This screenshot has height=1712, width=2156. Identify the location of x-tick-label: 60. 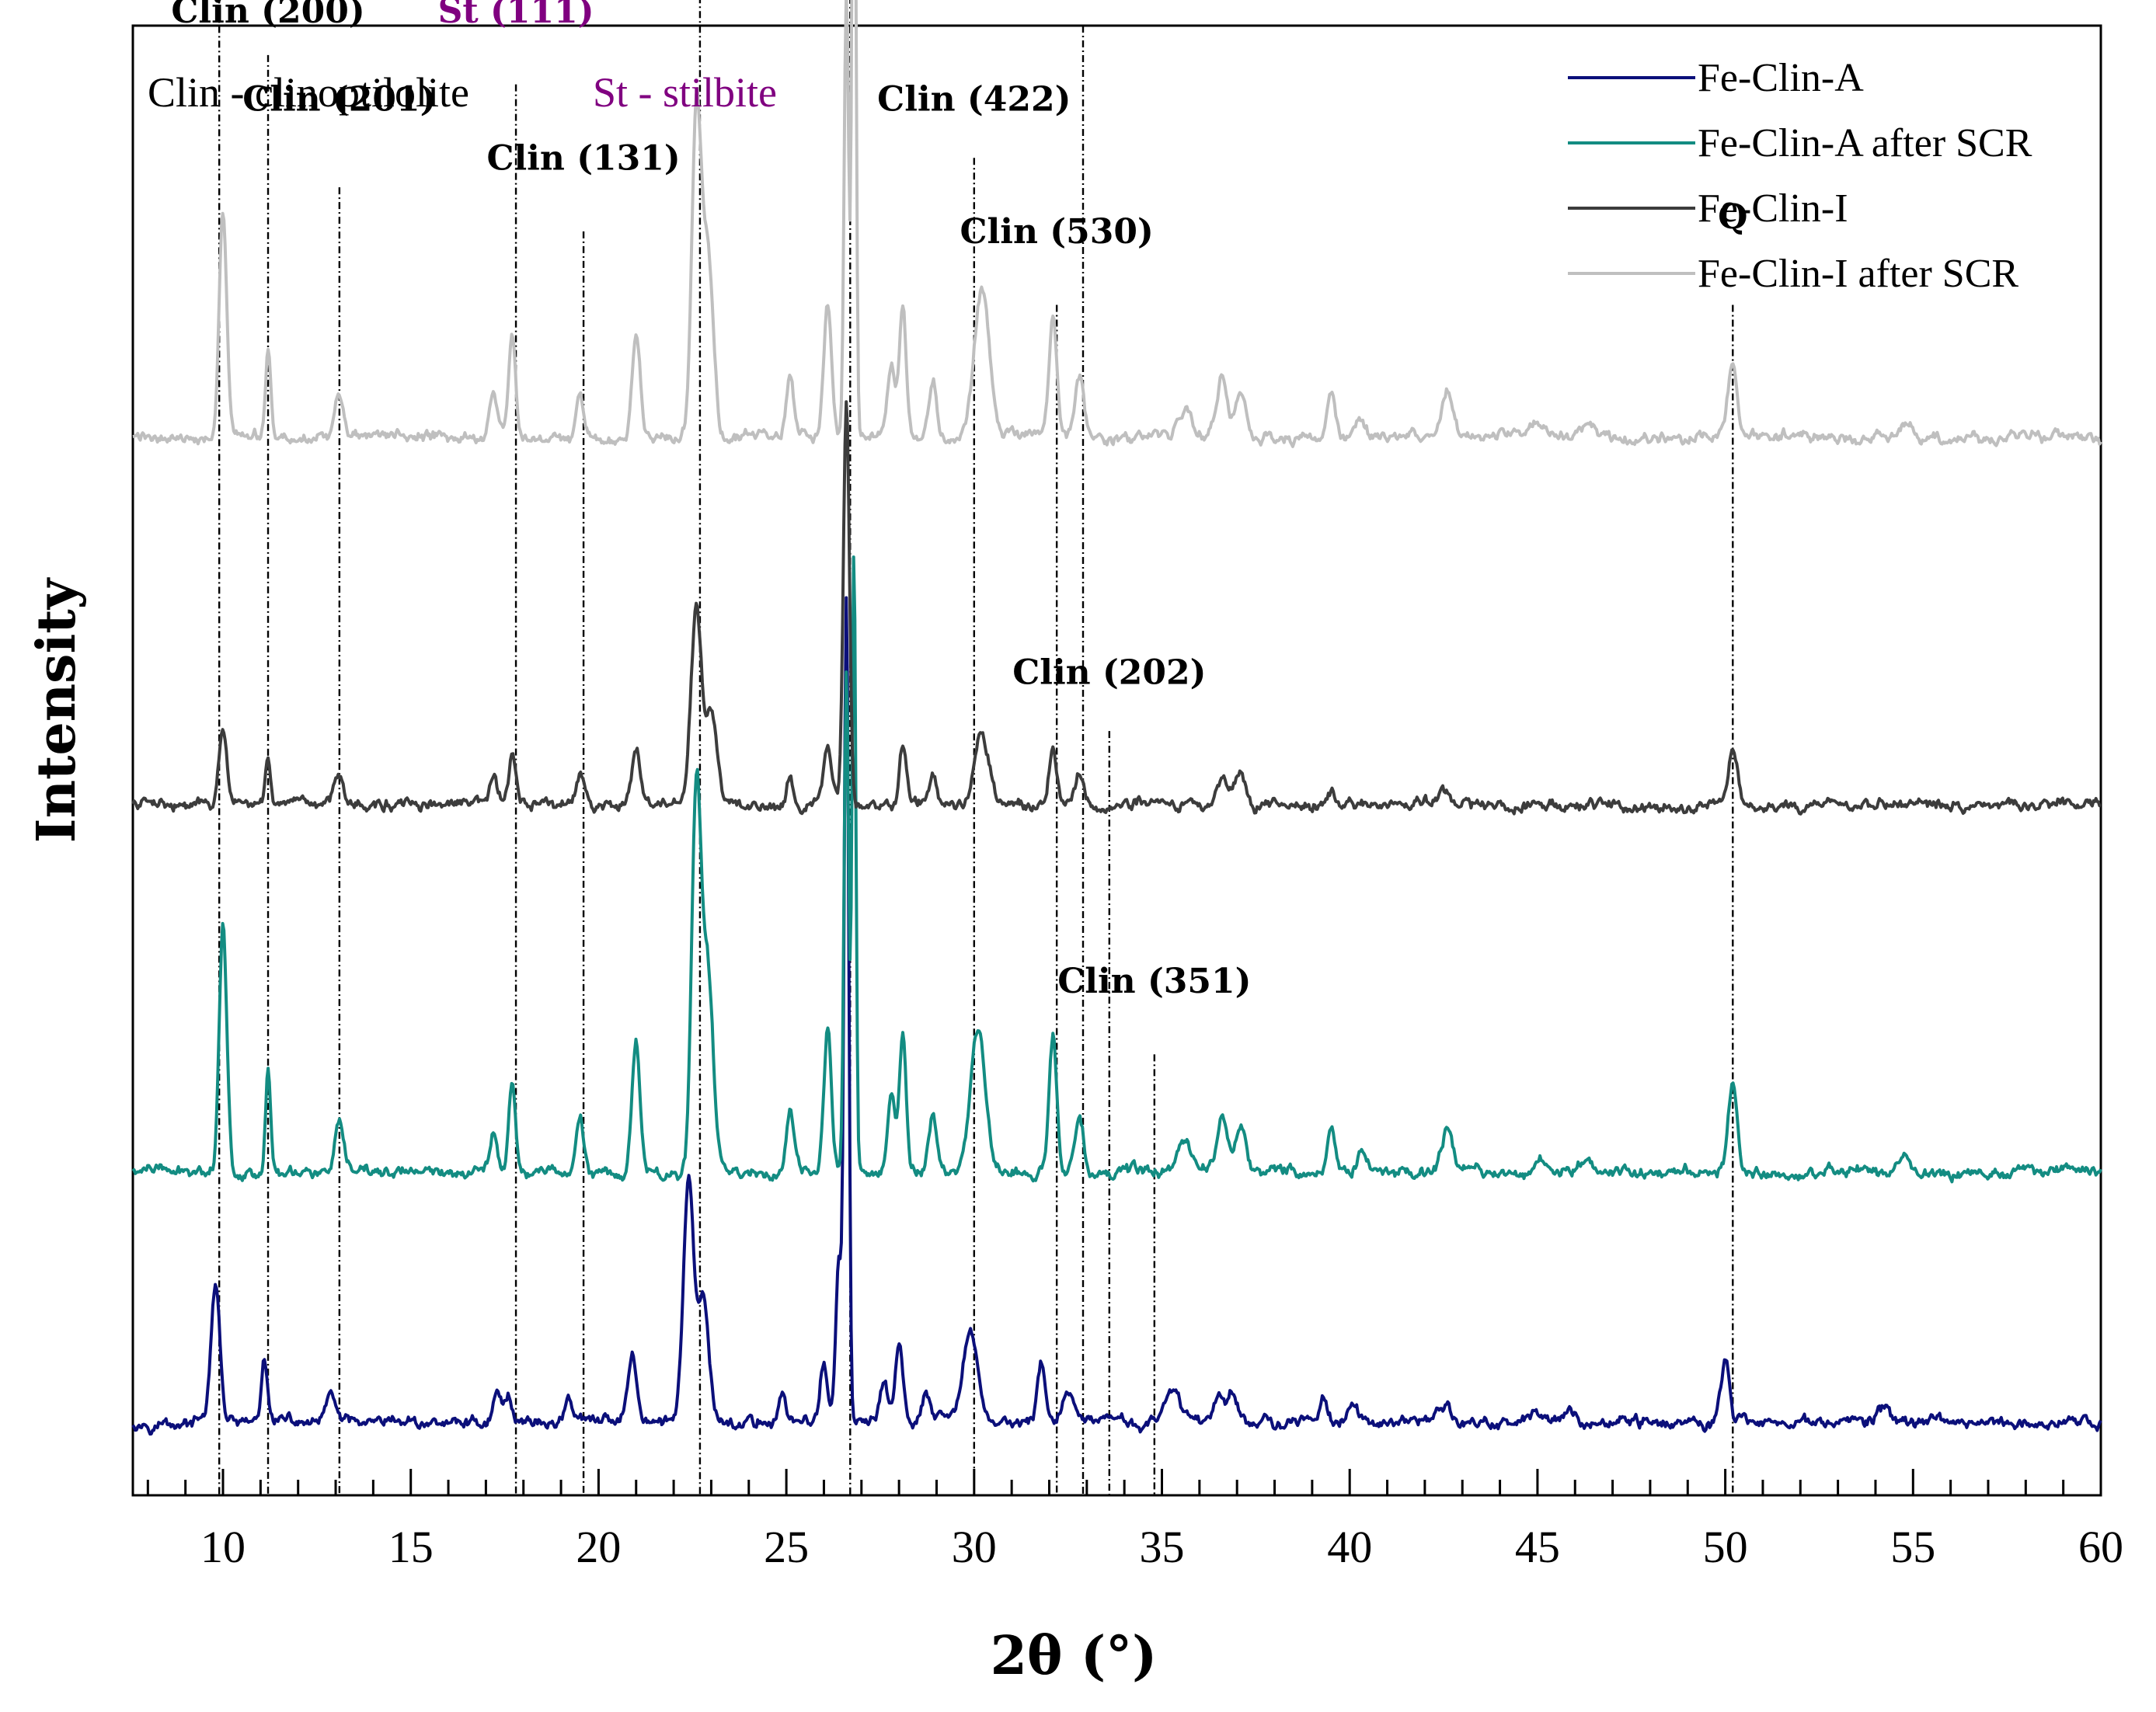
(2100, 1547).